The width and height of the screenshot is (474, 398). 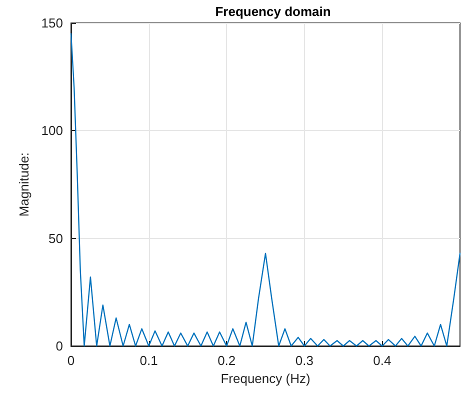 What do you see at coordinates (59, 346) in the screenshot?
I see `y-tick-label: 0` at bounding box center [59, 346].